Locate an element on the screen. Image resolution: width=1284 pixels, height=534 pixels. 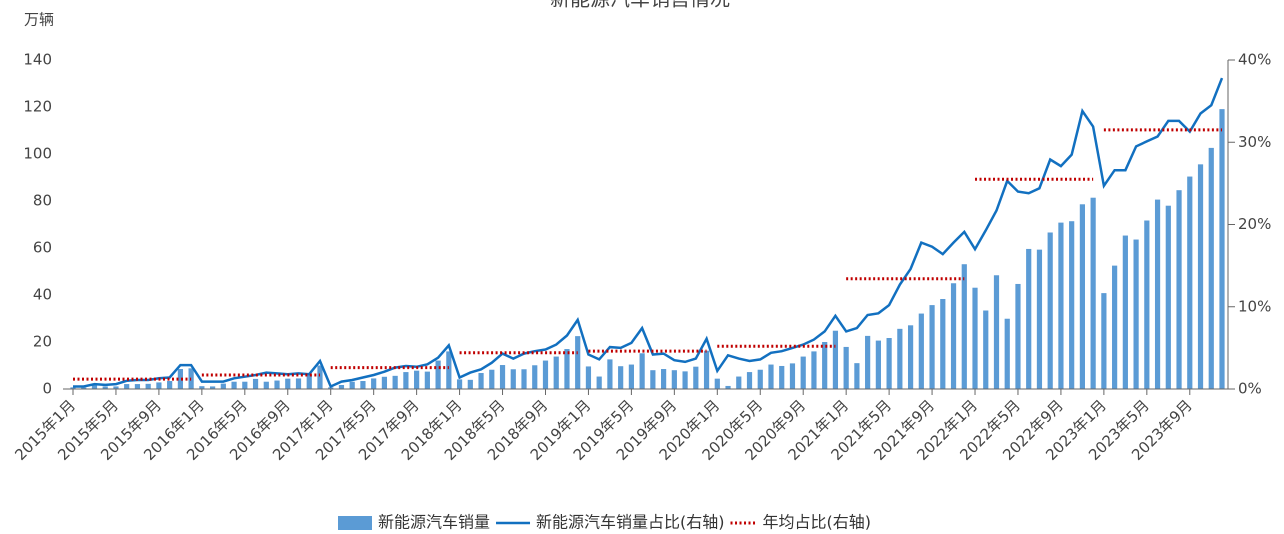
y-tick-label: 80 is located at coordinates (42, 201).